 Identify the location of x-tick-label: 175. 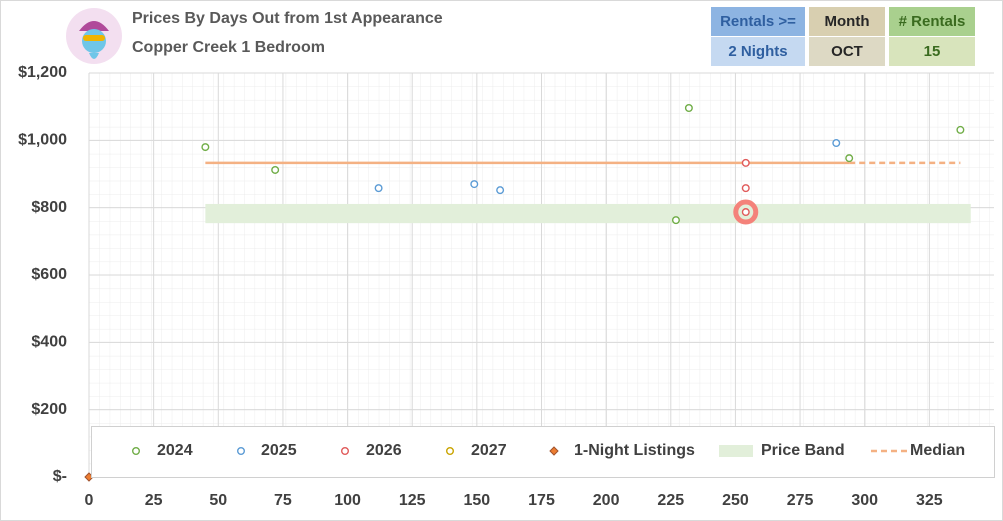
(541, 500).